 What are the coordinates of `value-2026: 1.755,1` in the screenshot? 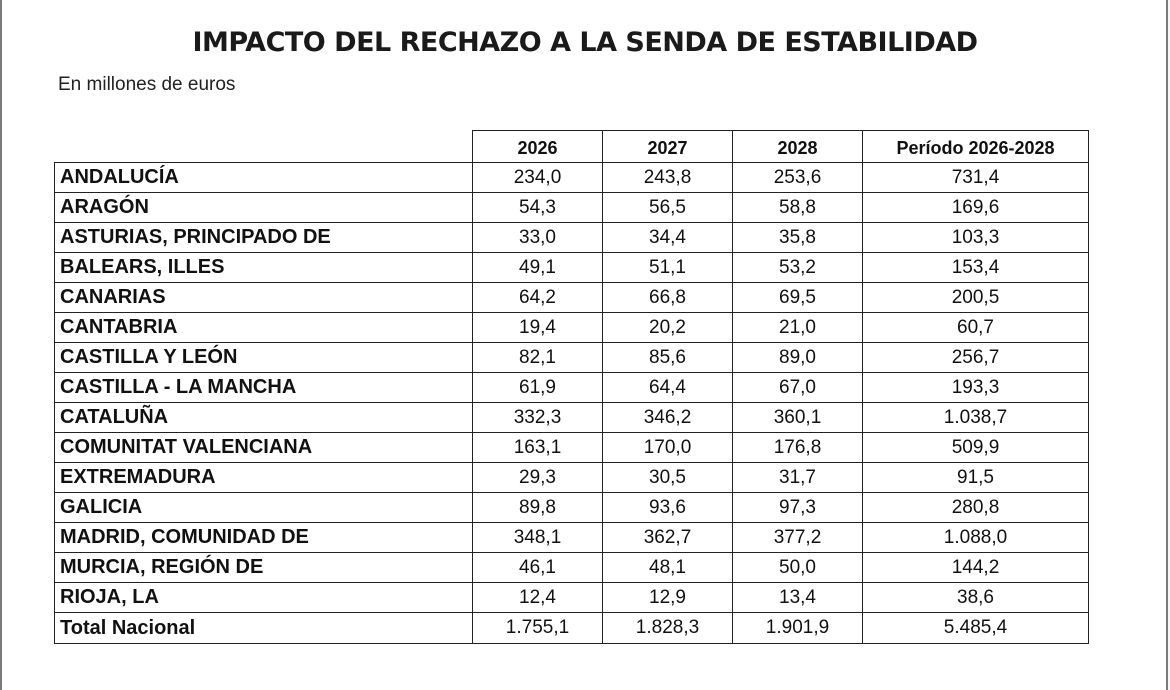 It's located at (537, 628).